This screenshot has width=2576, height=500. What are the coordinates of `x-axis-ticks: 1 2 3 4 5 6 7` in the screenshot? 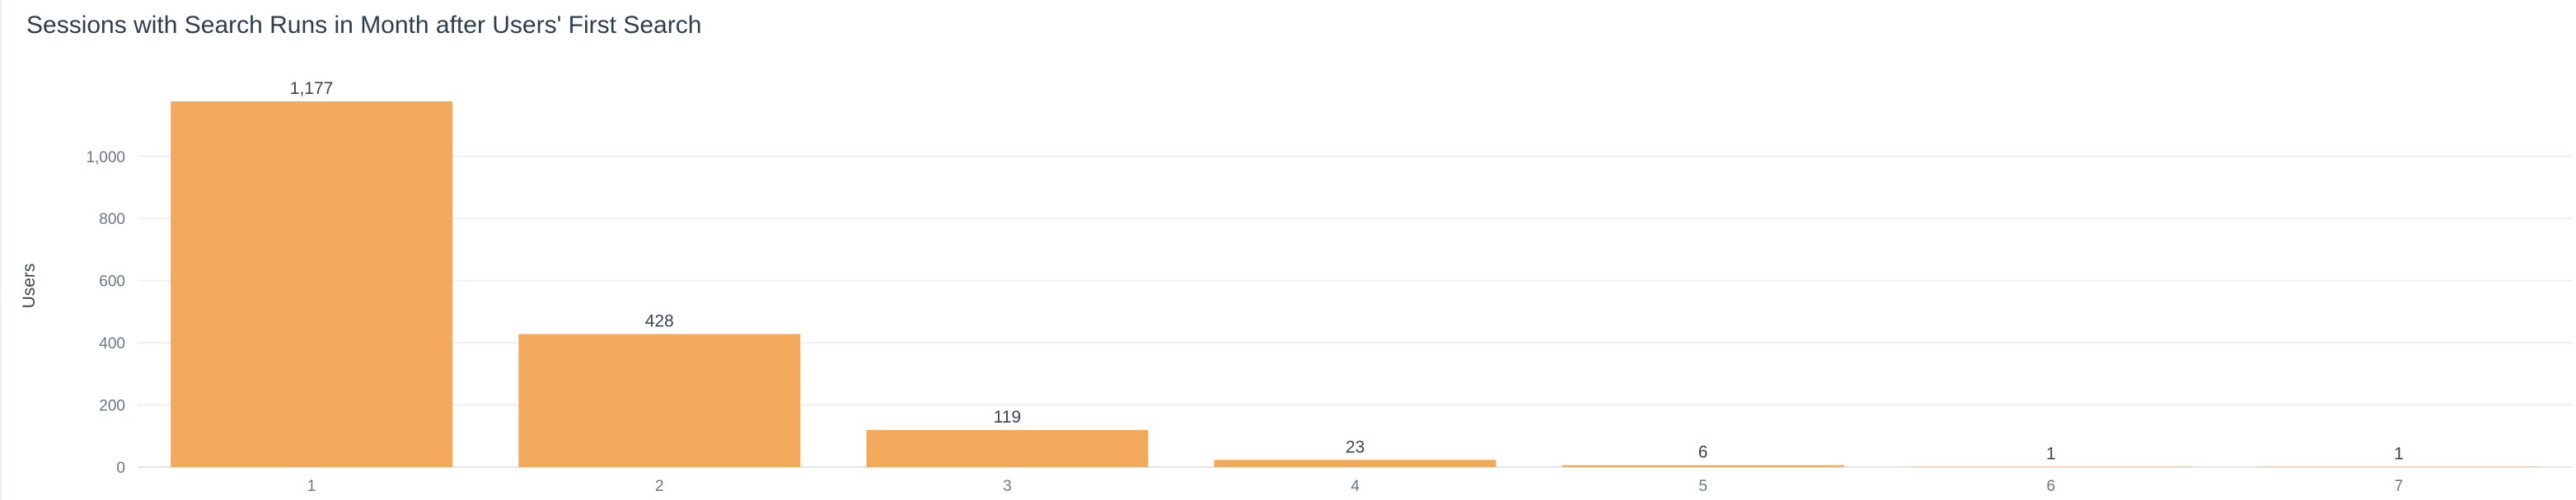 It's located at (1355, 486).